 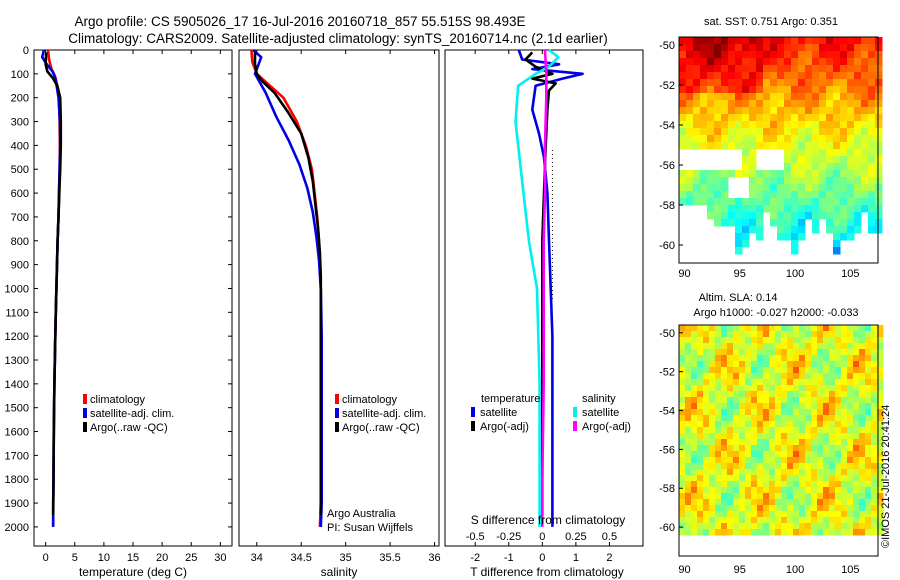 What do you see at coordinates (133, 558) in the screenshot?
I see `x-tick-label: 15` at bounding box center [133, 558].